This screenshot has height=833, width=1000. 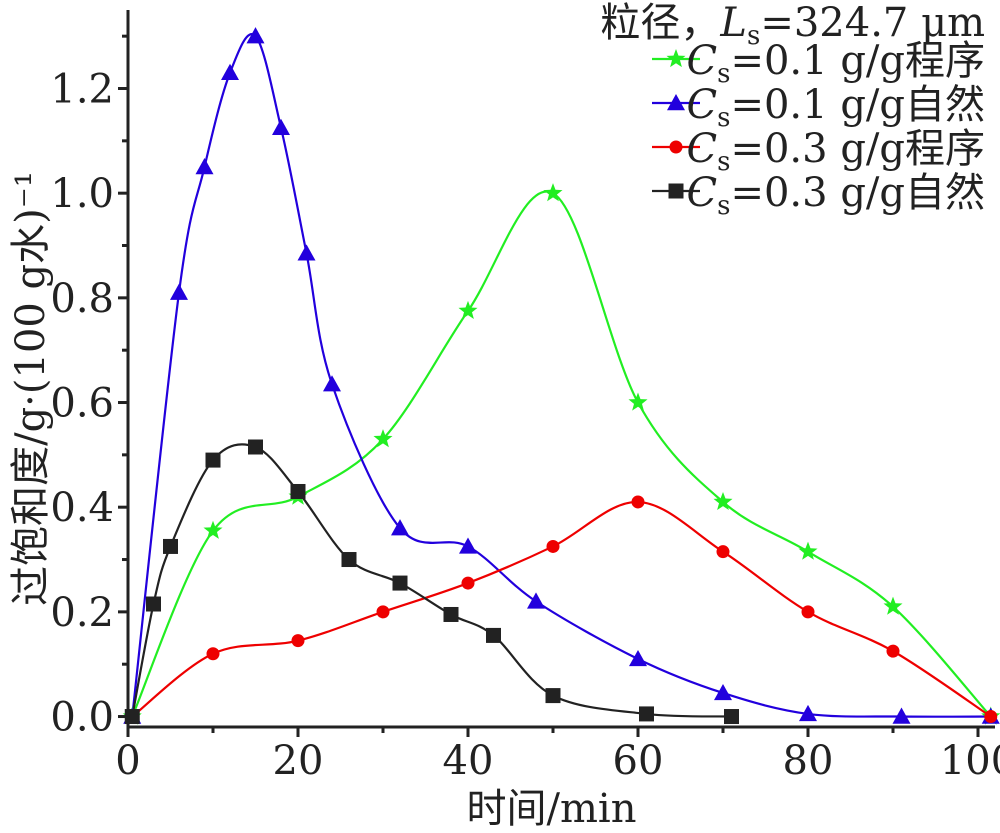 I want to click on y-tick-label: 0.6, so click(x=82, y=404).